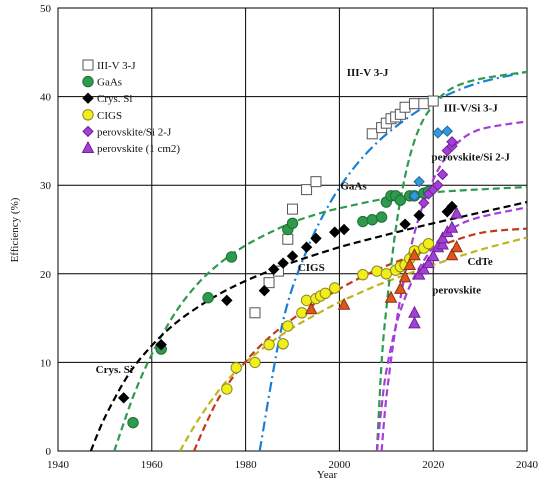  I want to click on legend-label: CIGS, so click(109, 116).